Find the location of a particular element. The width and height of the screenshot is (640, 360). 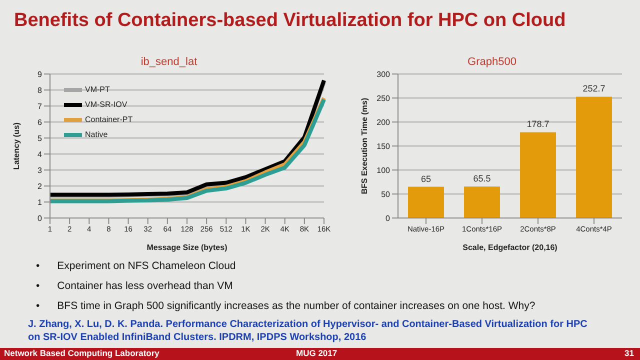

x-axis-title: Scale, Edgefactor (20,16) is located at coordinates (510, 247).